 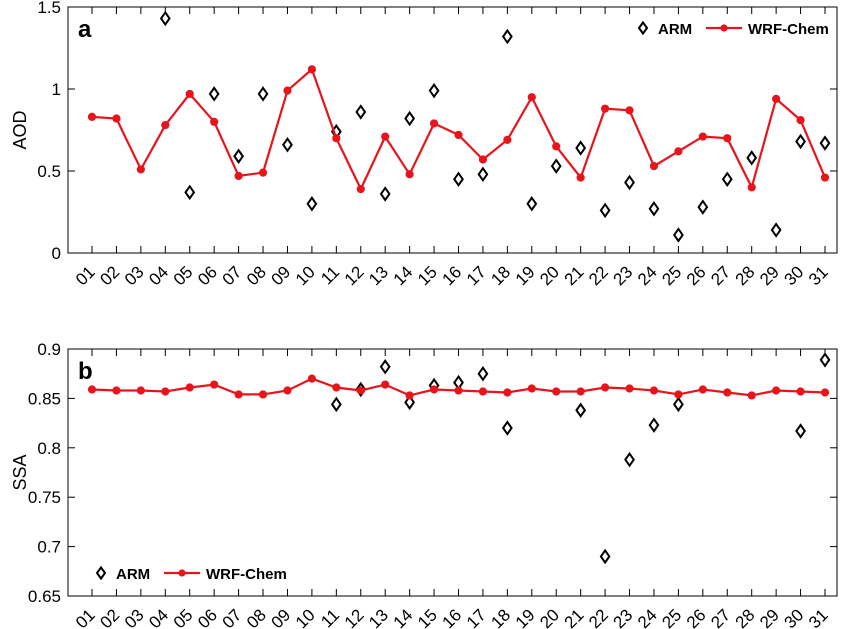 I want to click on legend-marker-wrf-chem, so click(x=724, y=28).